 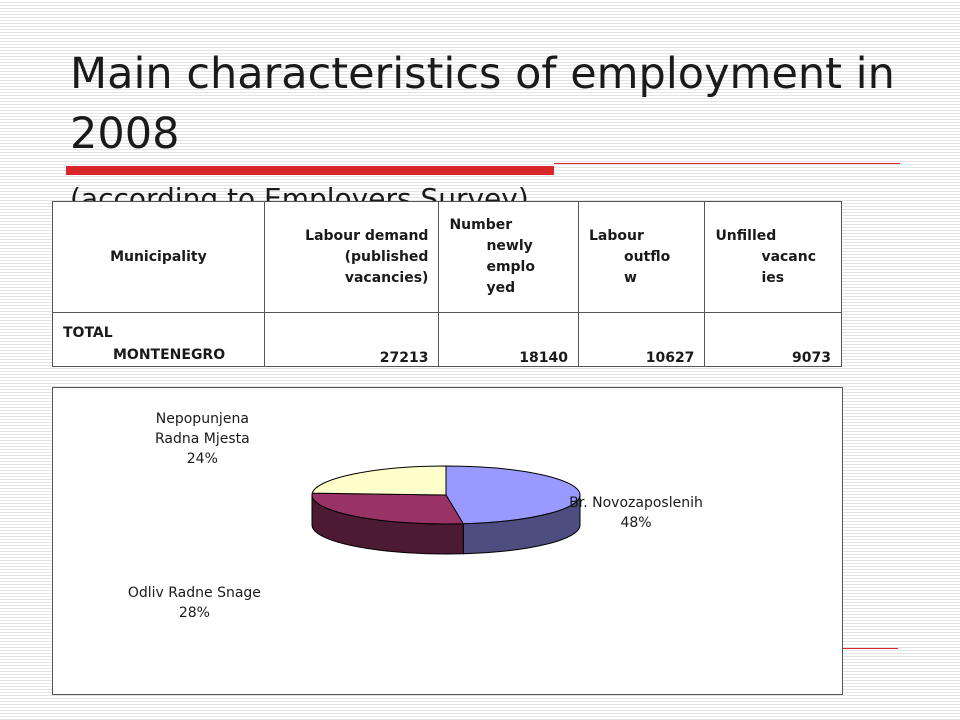 What do you see at coordinates (202, 419) in the screenshot?
I see `pie-category-label: Nepopunjena` at bounding box center [202, 419].